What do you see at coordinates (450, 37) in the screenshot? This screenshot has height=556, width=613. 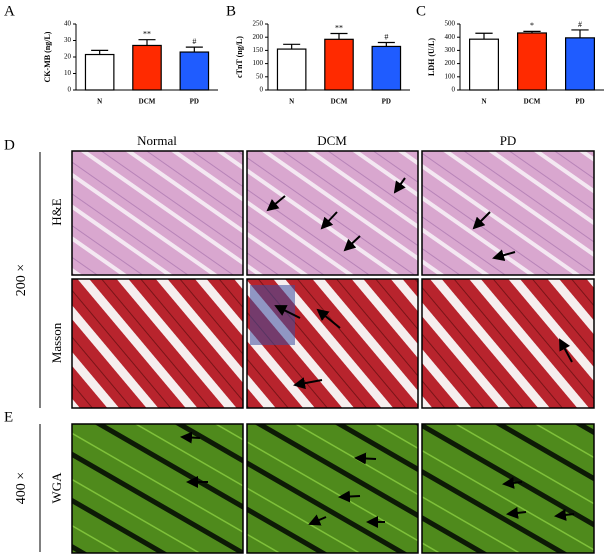 I see `y-tick-label: 400` at bounding box center [450, 37].